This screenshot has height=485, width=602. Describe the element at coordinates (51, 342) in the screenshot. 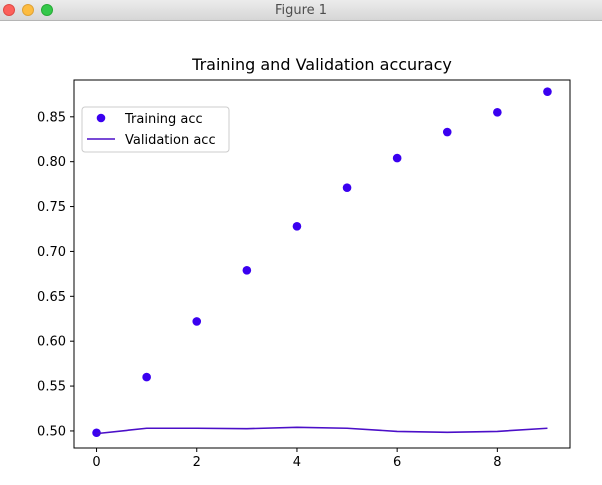

I see `y-tick-label: 0.60` at that location.